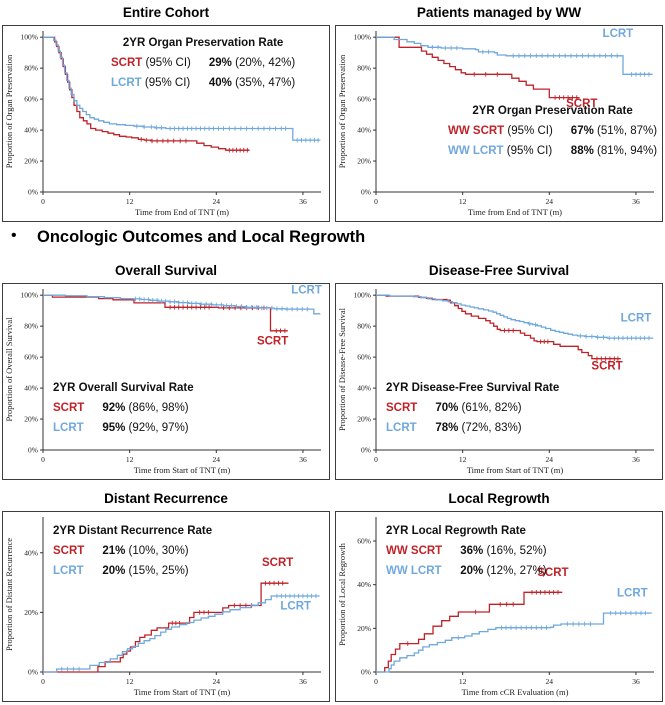 Image resolution: width=665 pixels, height=705 pixels. What do you see at coordinates (414, 571) in the screenshot?
I see `stats-row-label: WW LCRT` at bounding box center [414, 571].